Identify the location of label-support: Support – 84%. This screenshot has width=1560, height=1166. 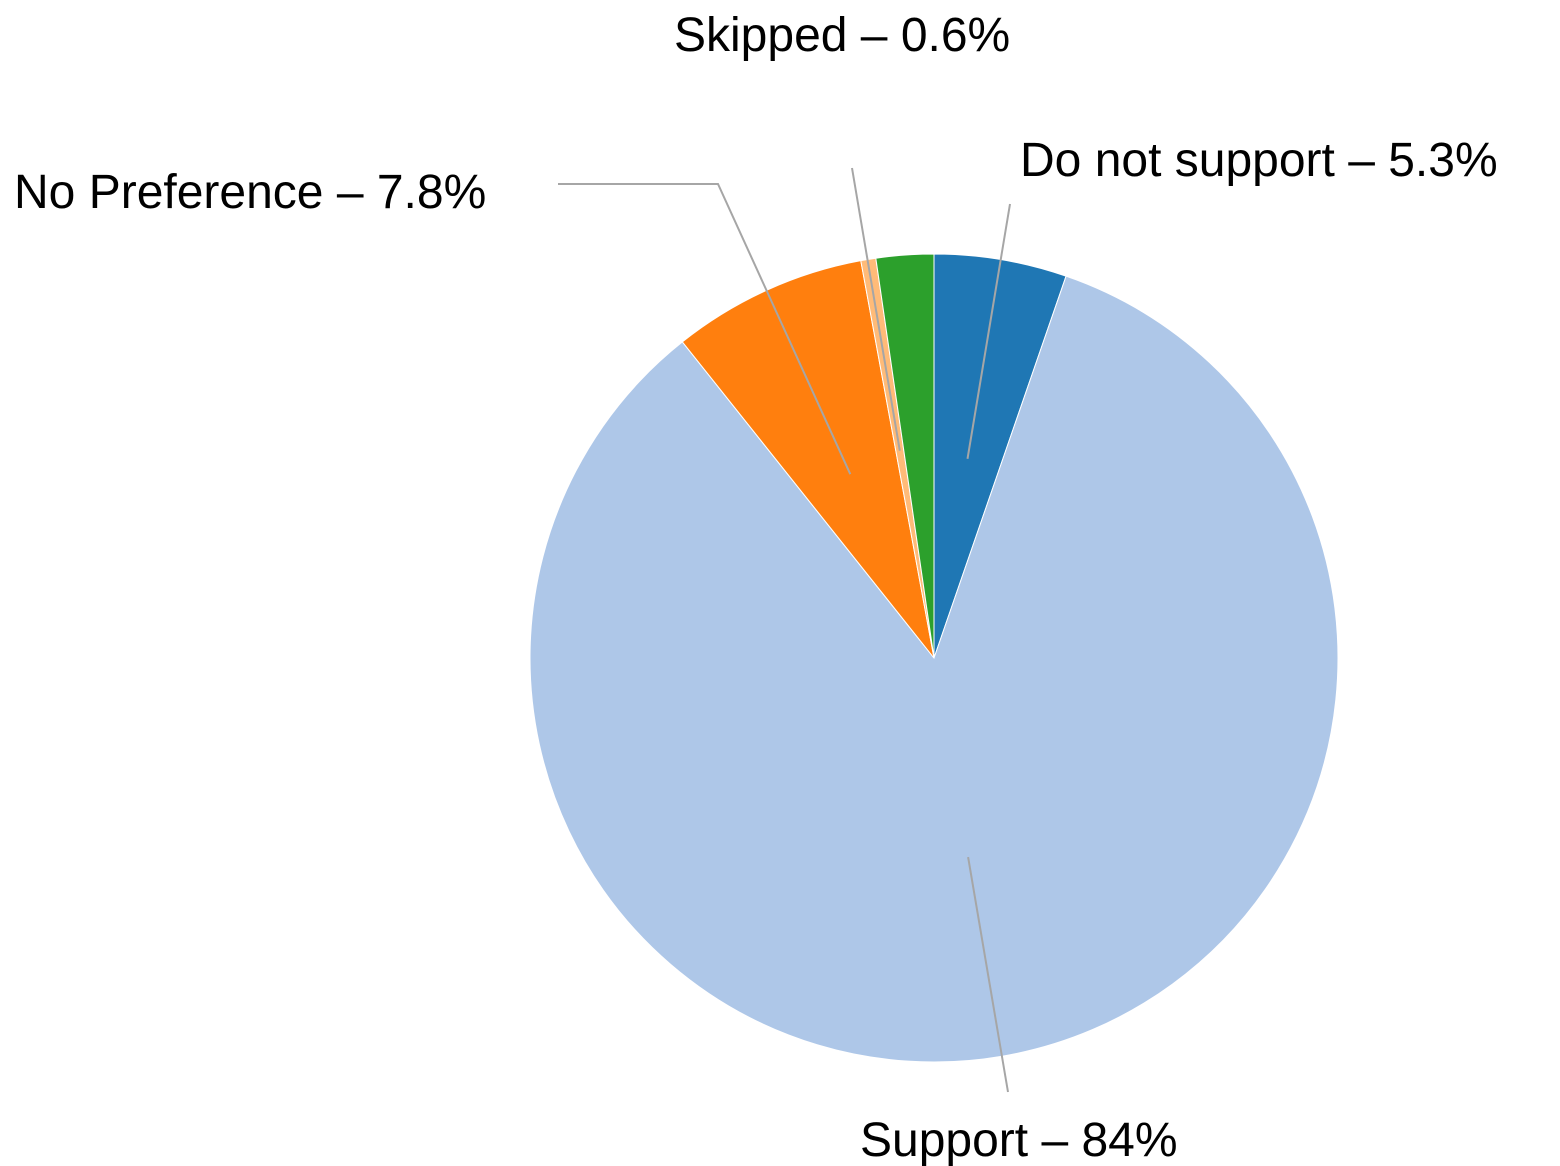
(1019, 1140).